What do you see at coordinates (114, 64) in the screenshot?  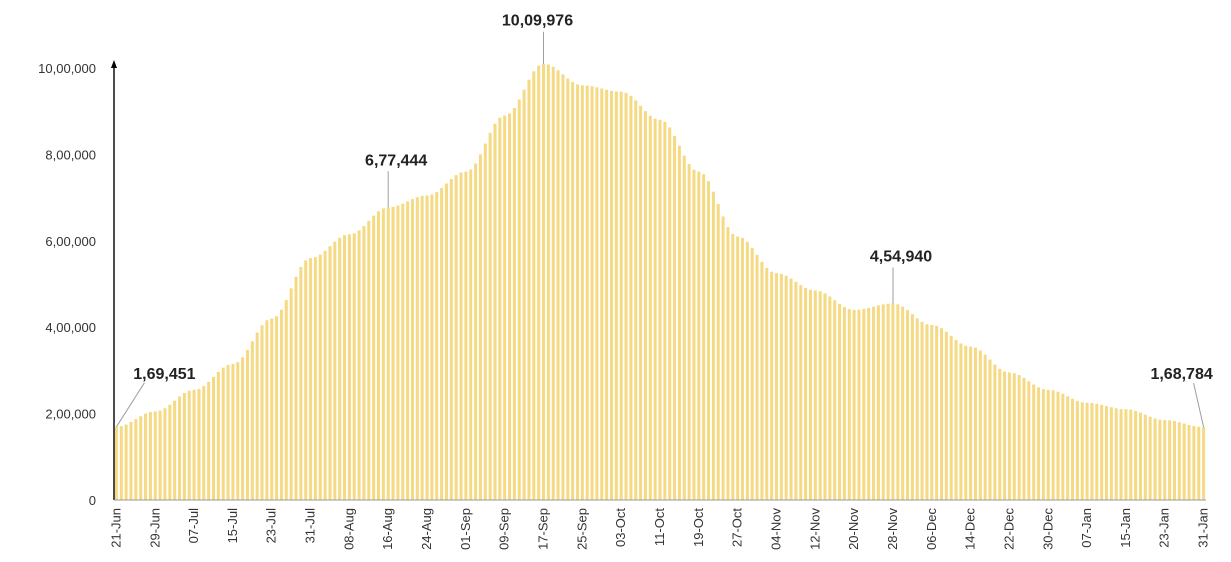 I see `y-axis-arrow-icon` at bounding box center [114, 64].